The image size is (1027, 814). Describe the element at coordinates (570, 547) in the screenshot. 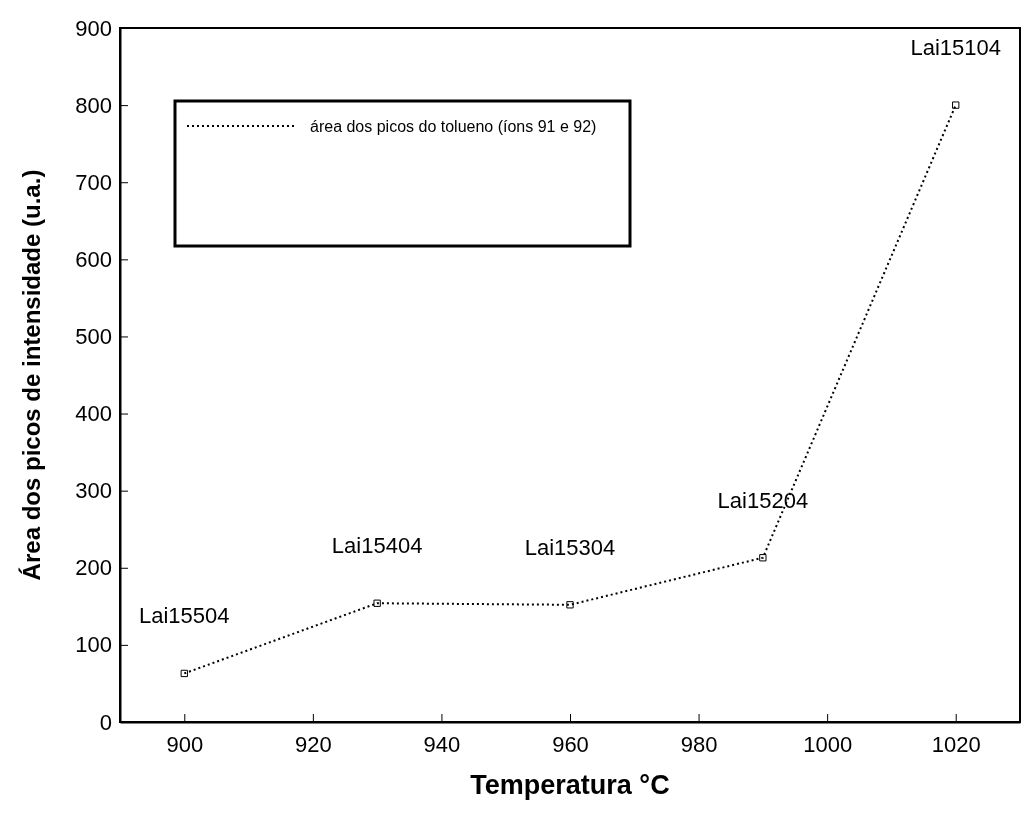

I see `annotation: Lai15304` at that location.